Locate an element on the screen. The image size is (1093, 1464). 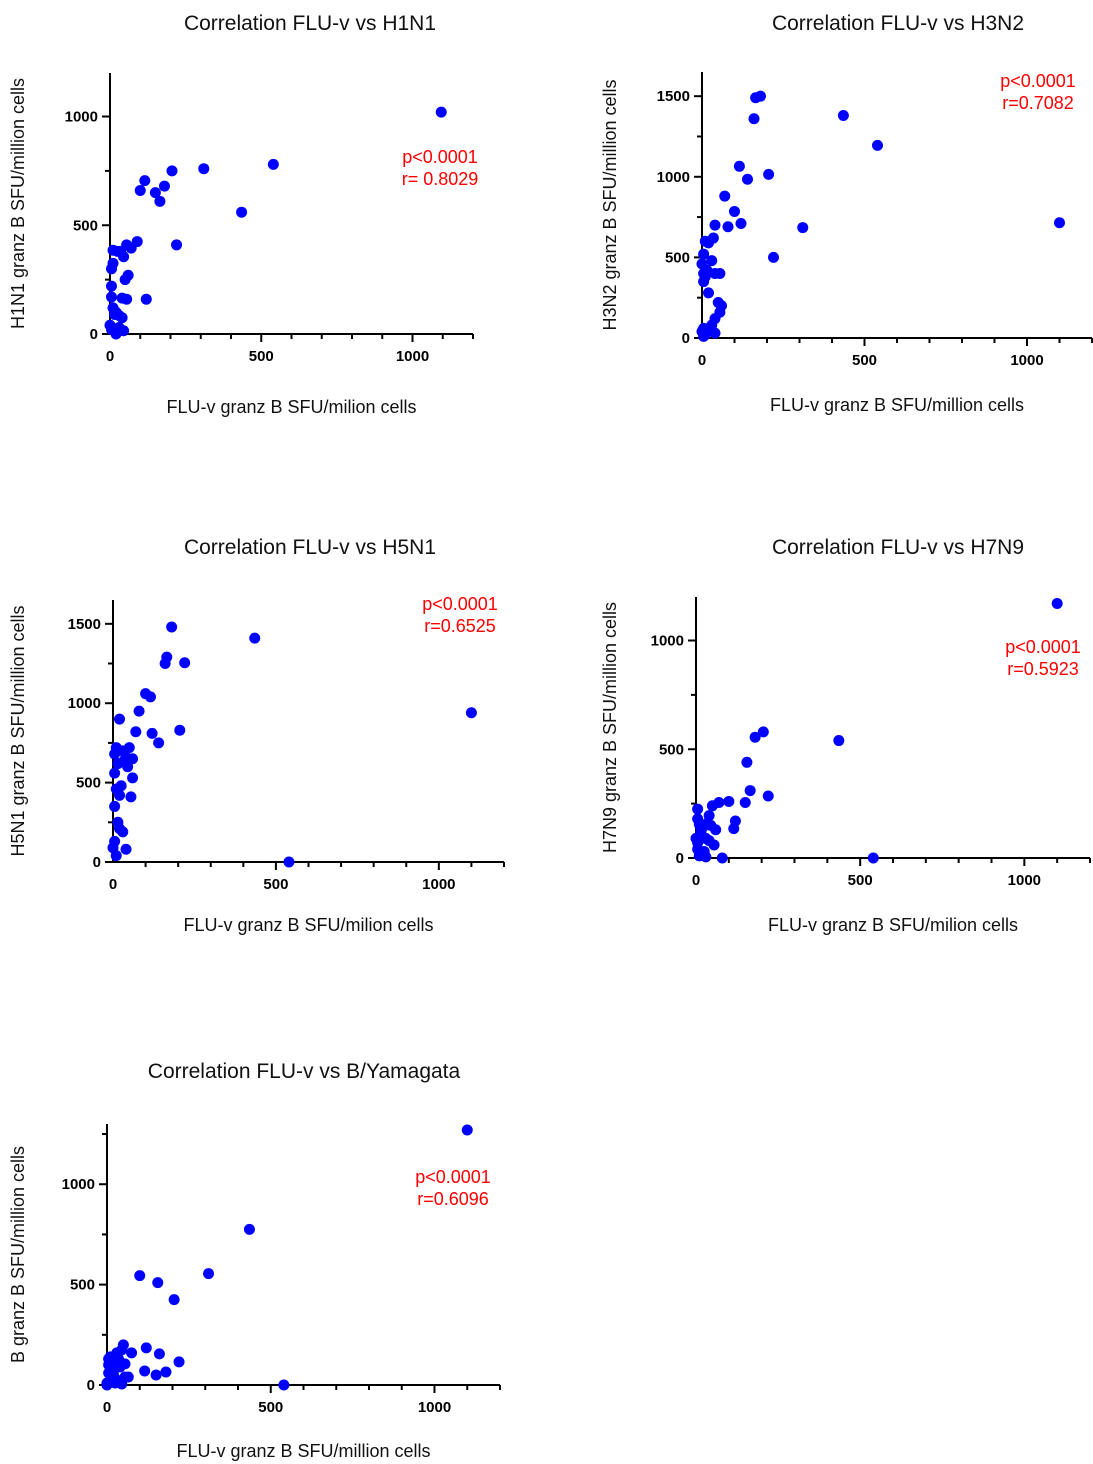
y-axis-label: B granz B SFU/million cells is located at coordinates (18, 1254).